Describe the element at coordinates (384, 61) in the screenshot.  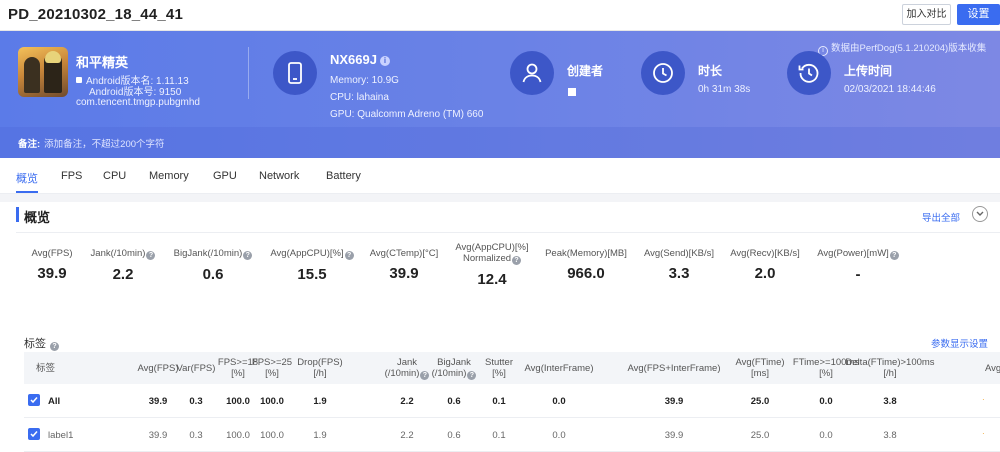
I see `device-info-icon: i` at that location.